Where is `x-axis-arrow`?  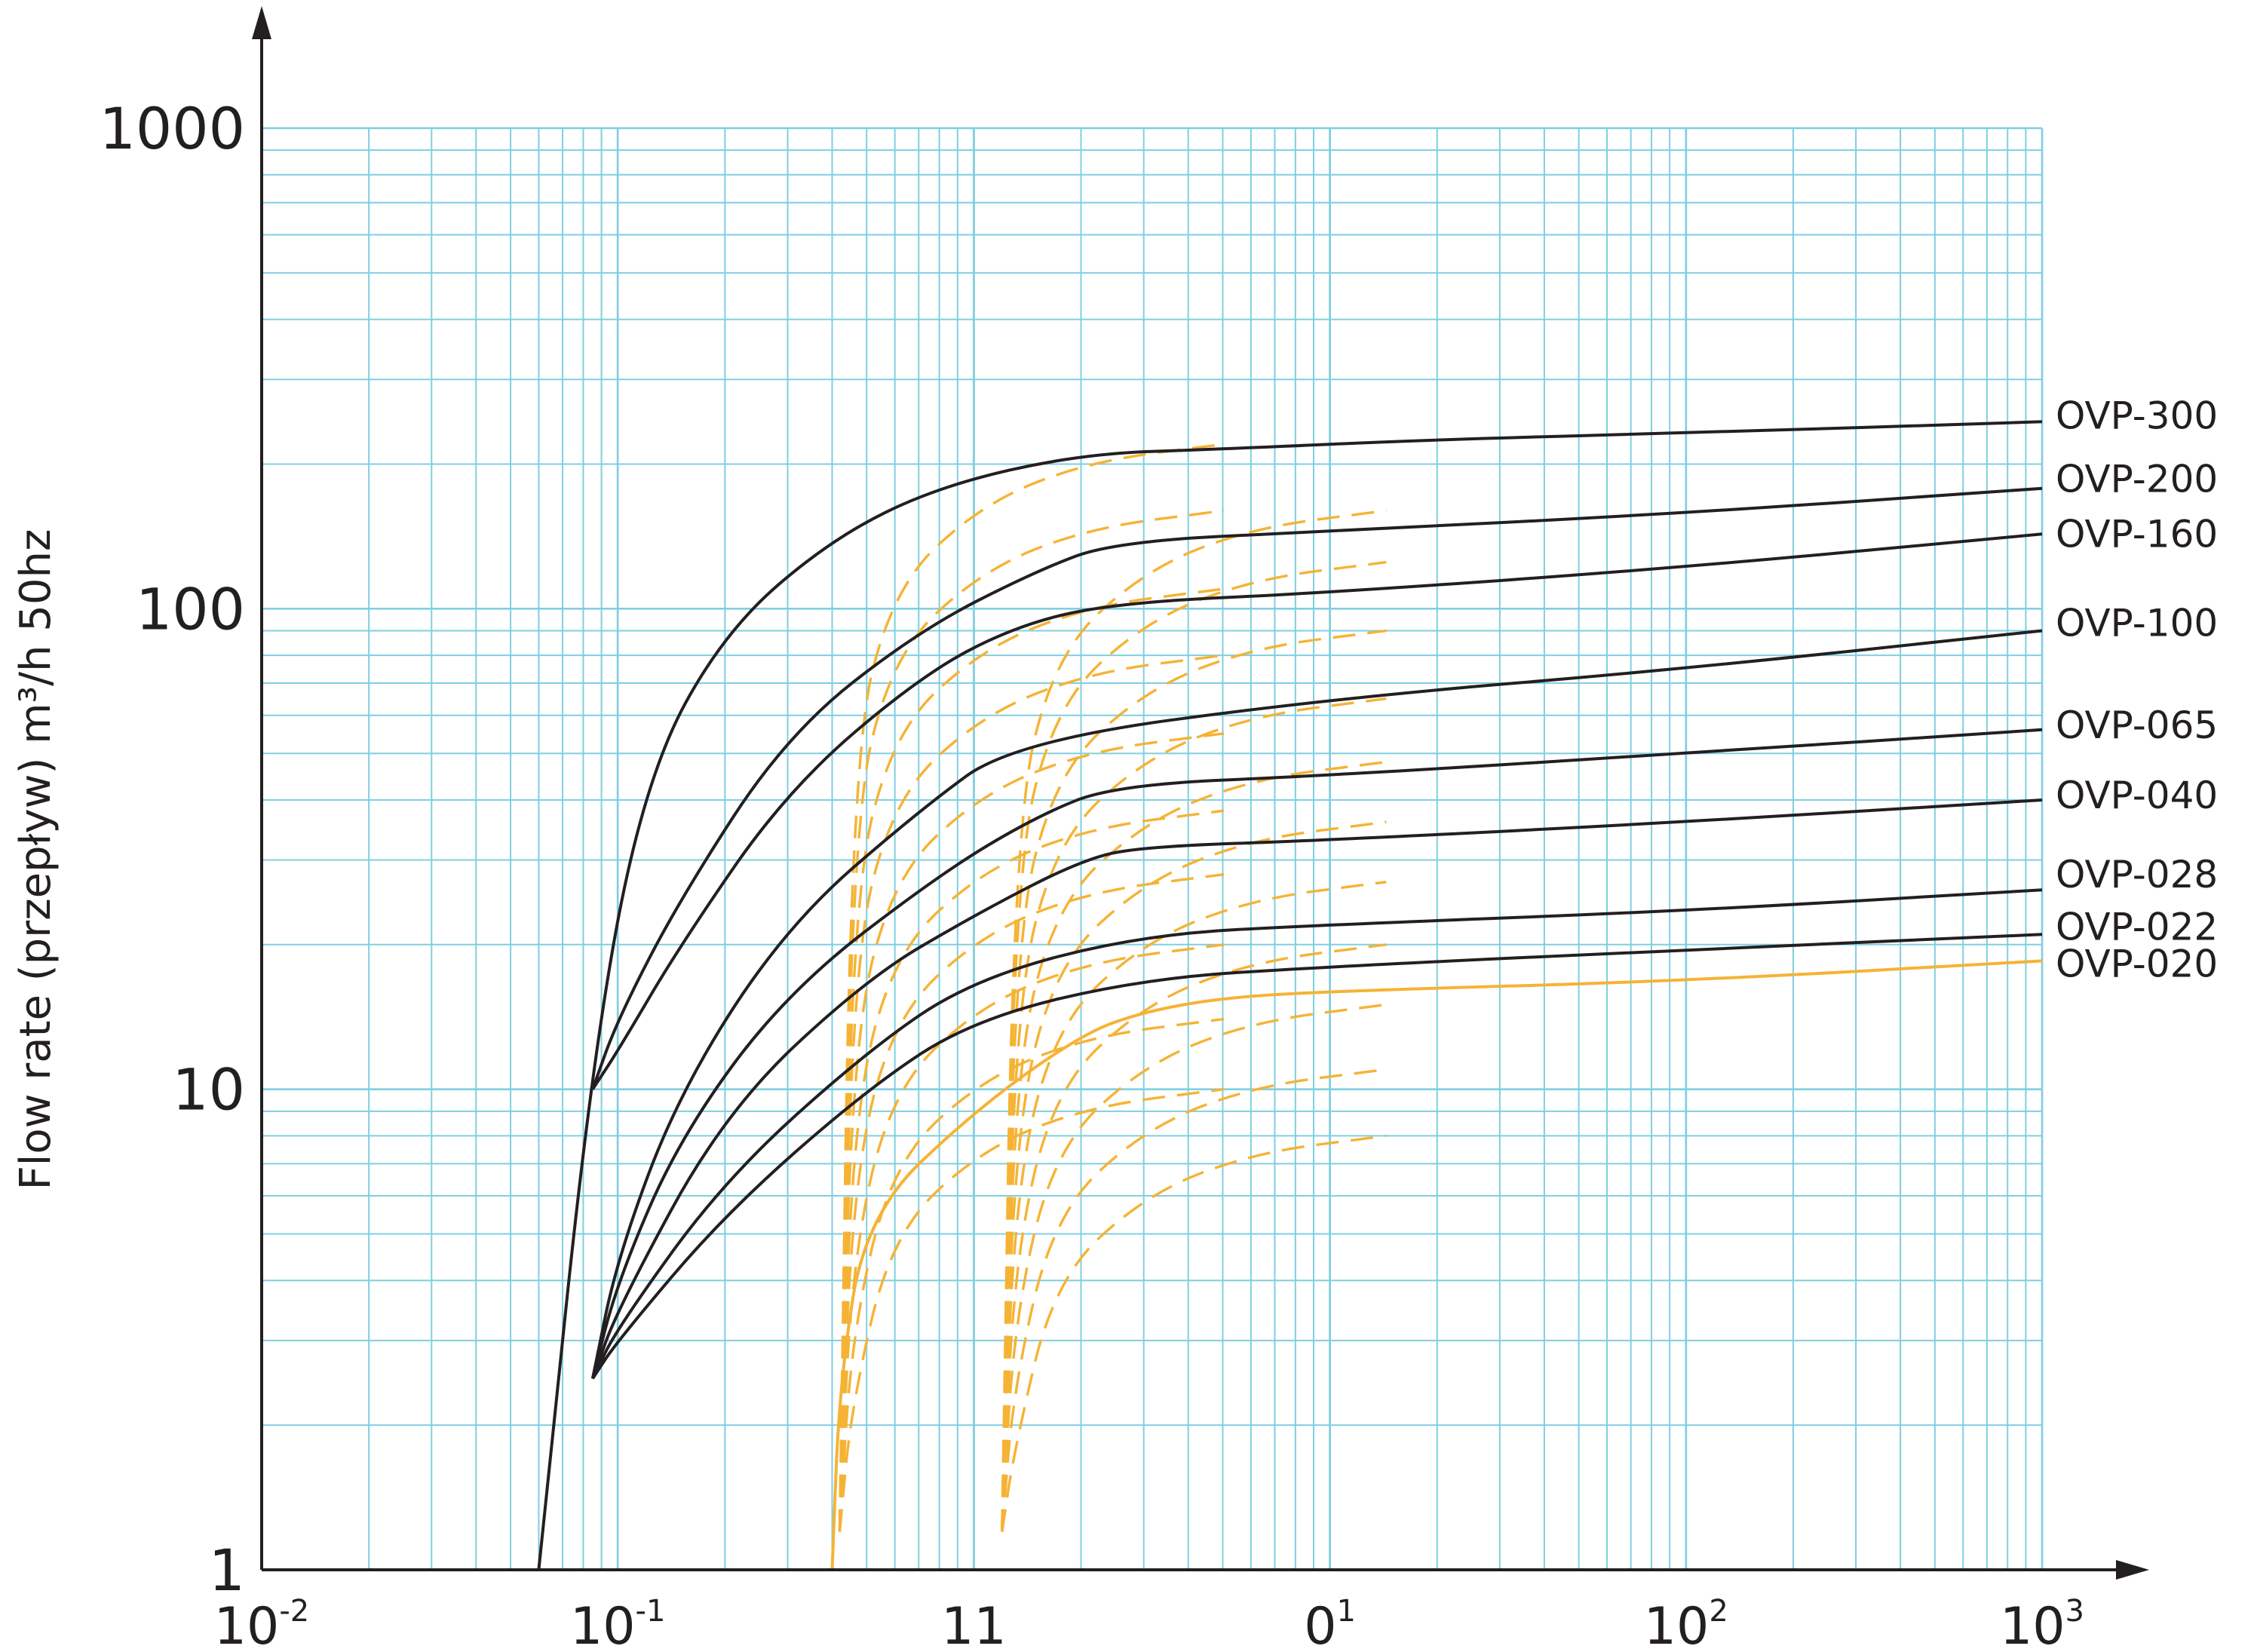
x-axis-arrow is located at coordinates (2132, 1570).